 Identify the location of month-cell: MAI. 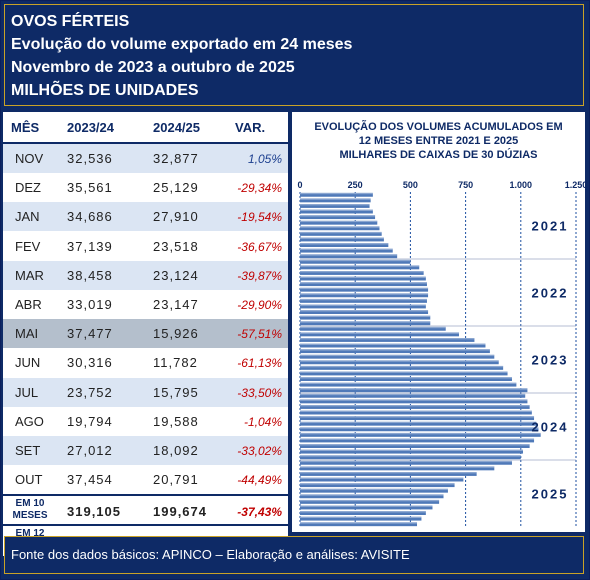
(27, 334).